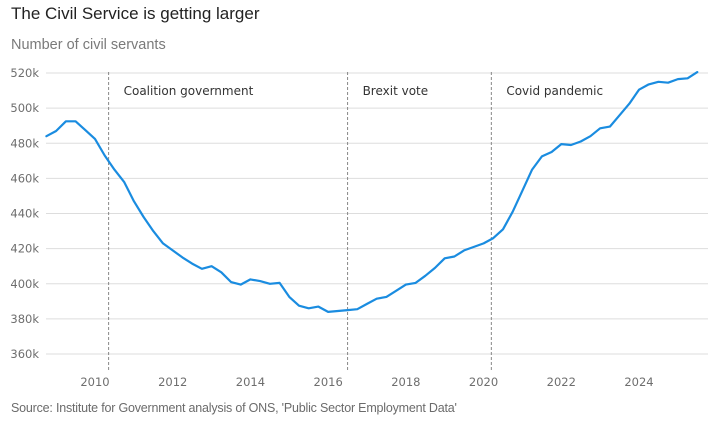  I want to click on y-tick-label: 440k, so click(24, 214).